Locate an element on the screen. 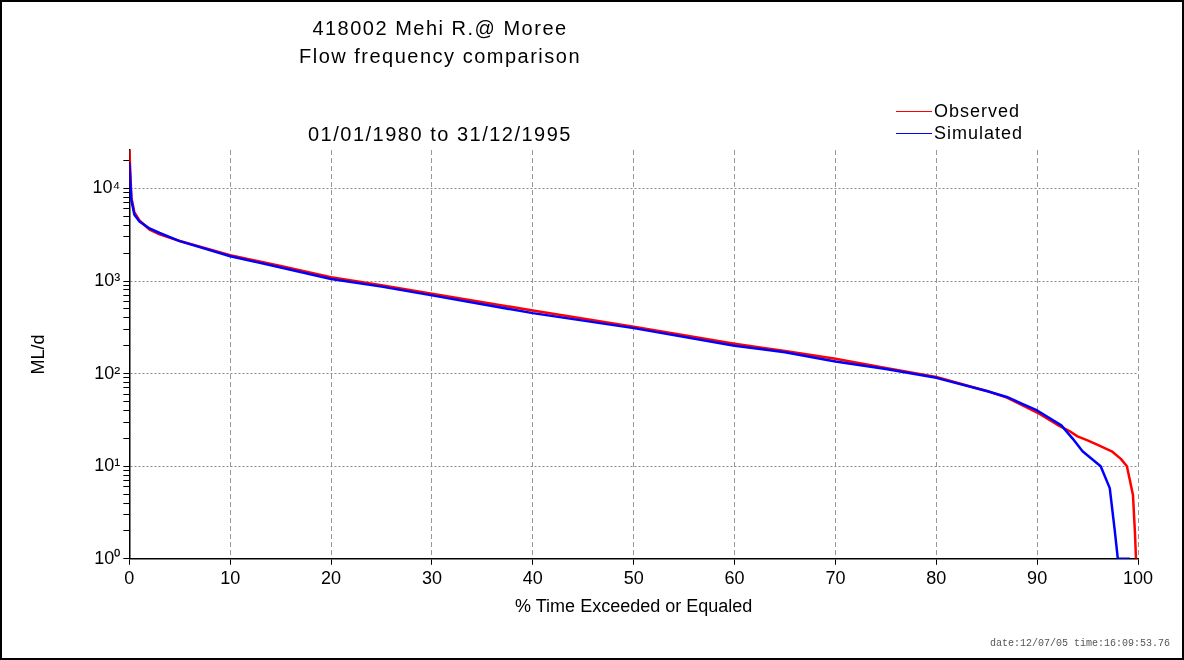  x-tick-label: 100 is located at coordinates (1138, 577).